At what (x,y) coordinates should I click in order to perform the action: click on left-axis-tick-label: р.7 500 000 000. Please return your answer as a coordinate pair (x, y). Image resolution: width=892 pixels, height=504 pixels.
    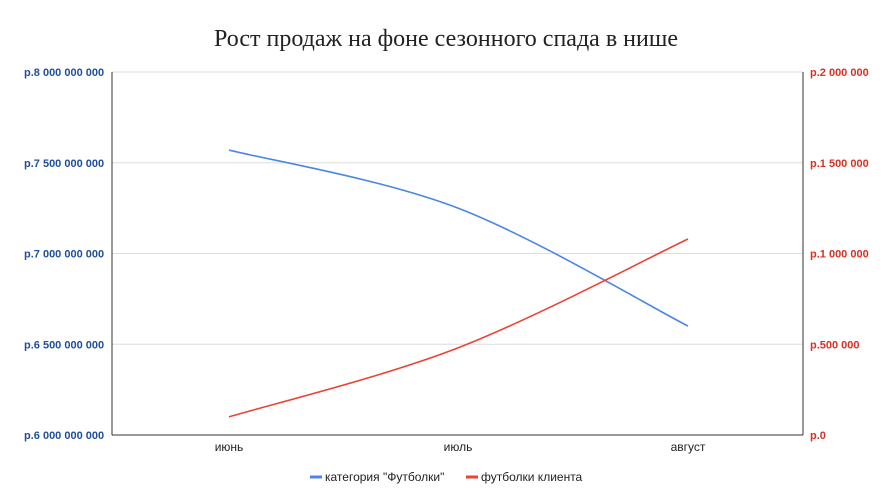
    Looking at the image, I should click on (64, 164).